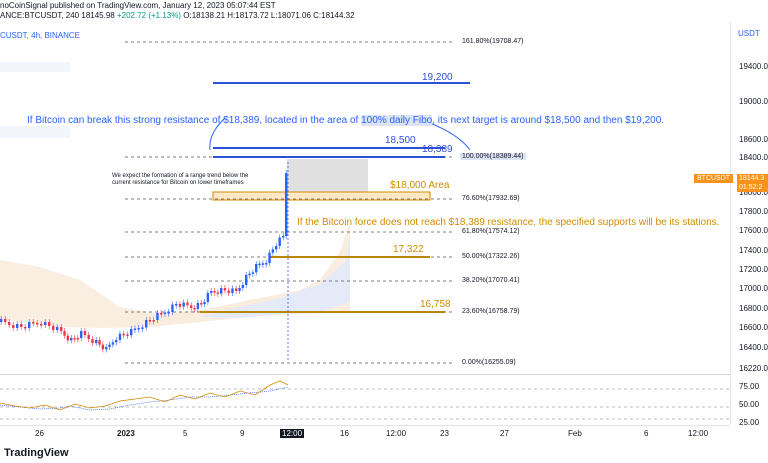 The image size is (768, 463). I want to click on time-label: 12:00, so click(698, 433).